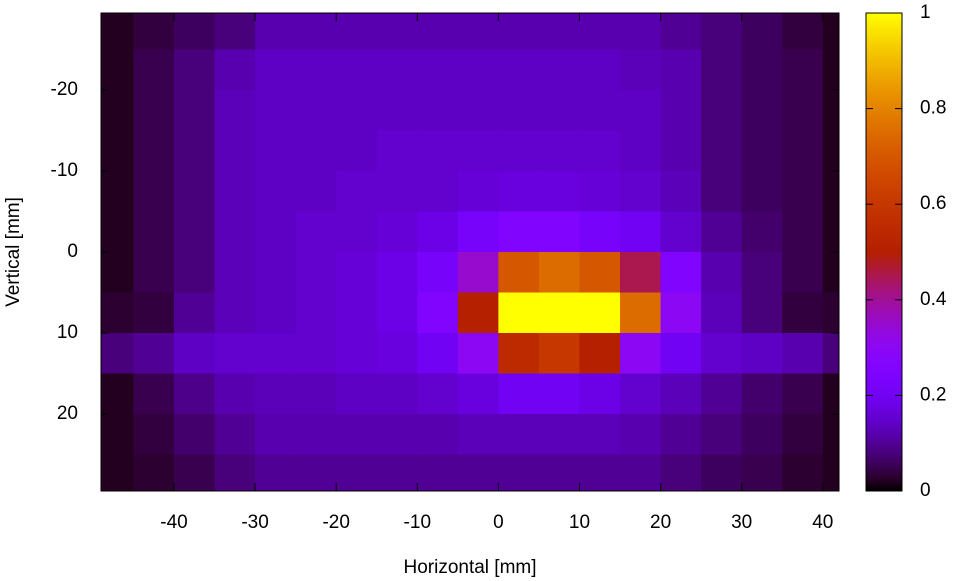 Image resolution: width=953 pixels, height=581 pixels. What do you see at coordinates (933, 203) in the screenshot?
I see `colorbar-tick-label: 0.6` at bounding box center [933, 203].